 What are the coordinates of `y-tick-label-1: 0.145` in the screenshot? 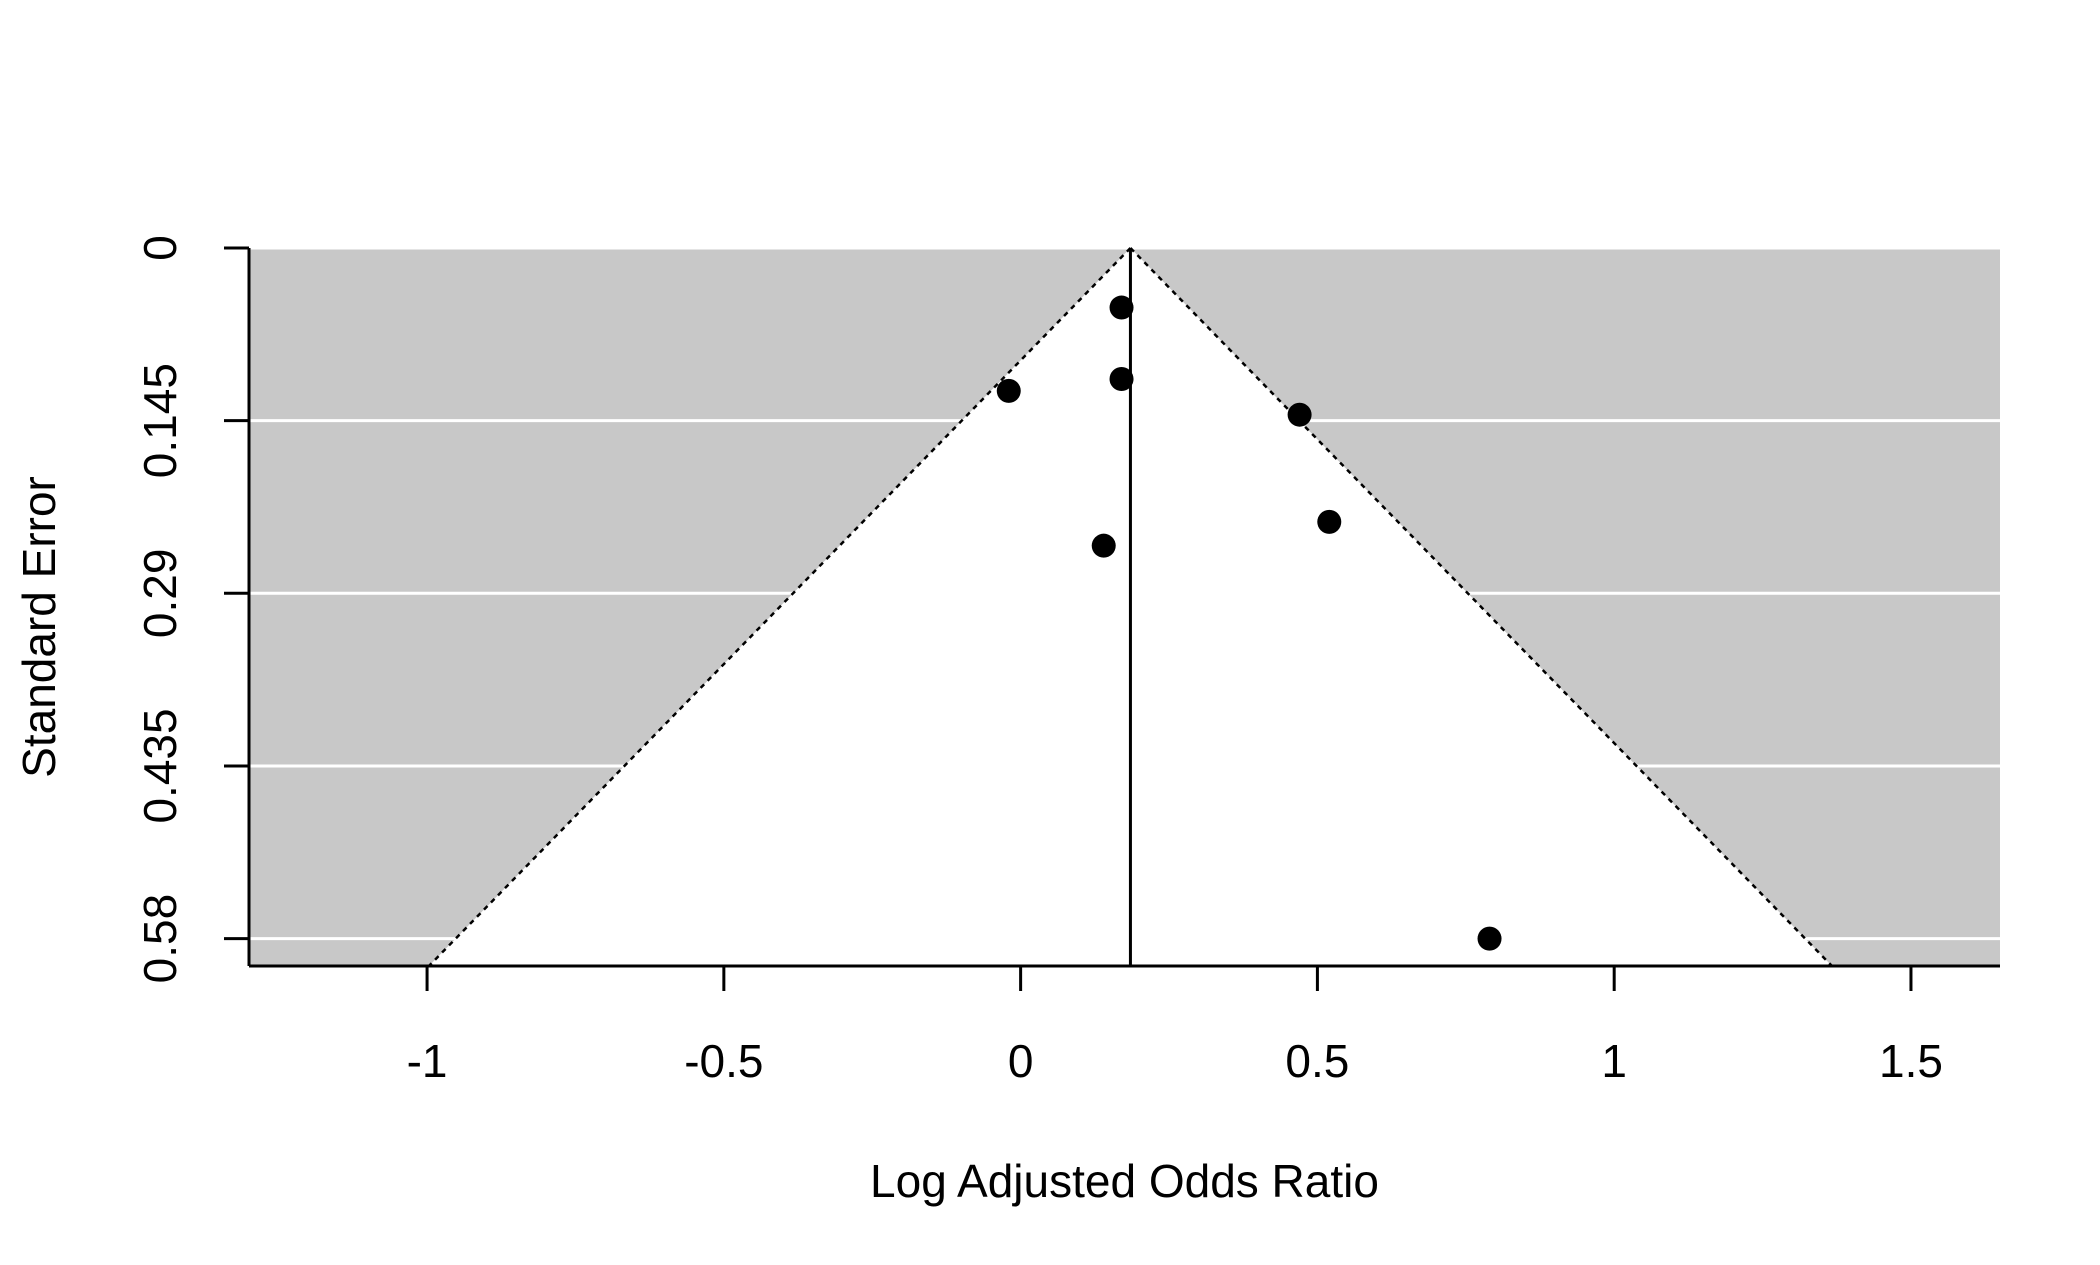 It's located at (160, 420).